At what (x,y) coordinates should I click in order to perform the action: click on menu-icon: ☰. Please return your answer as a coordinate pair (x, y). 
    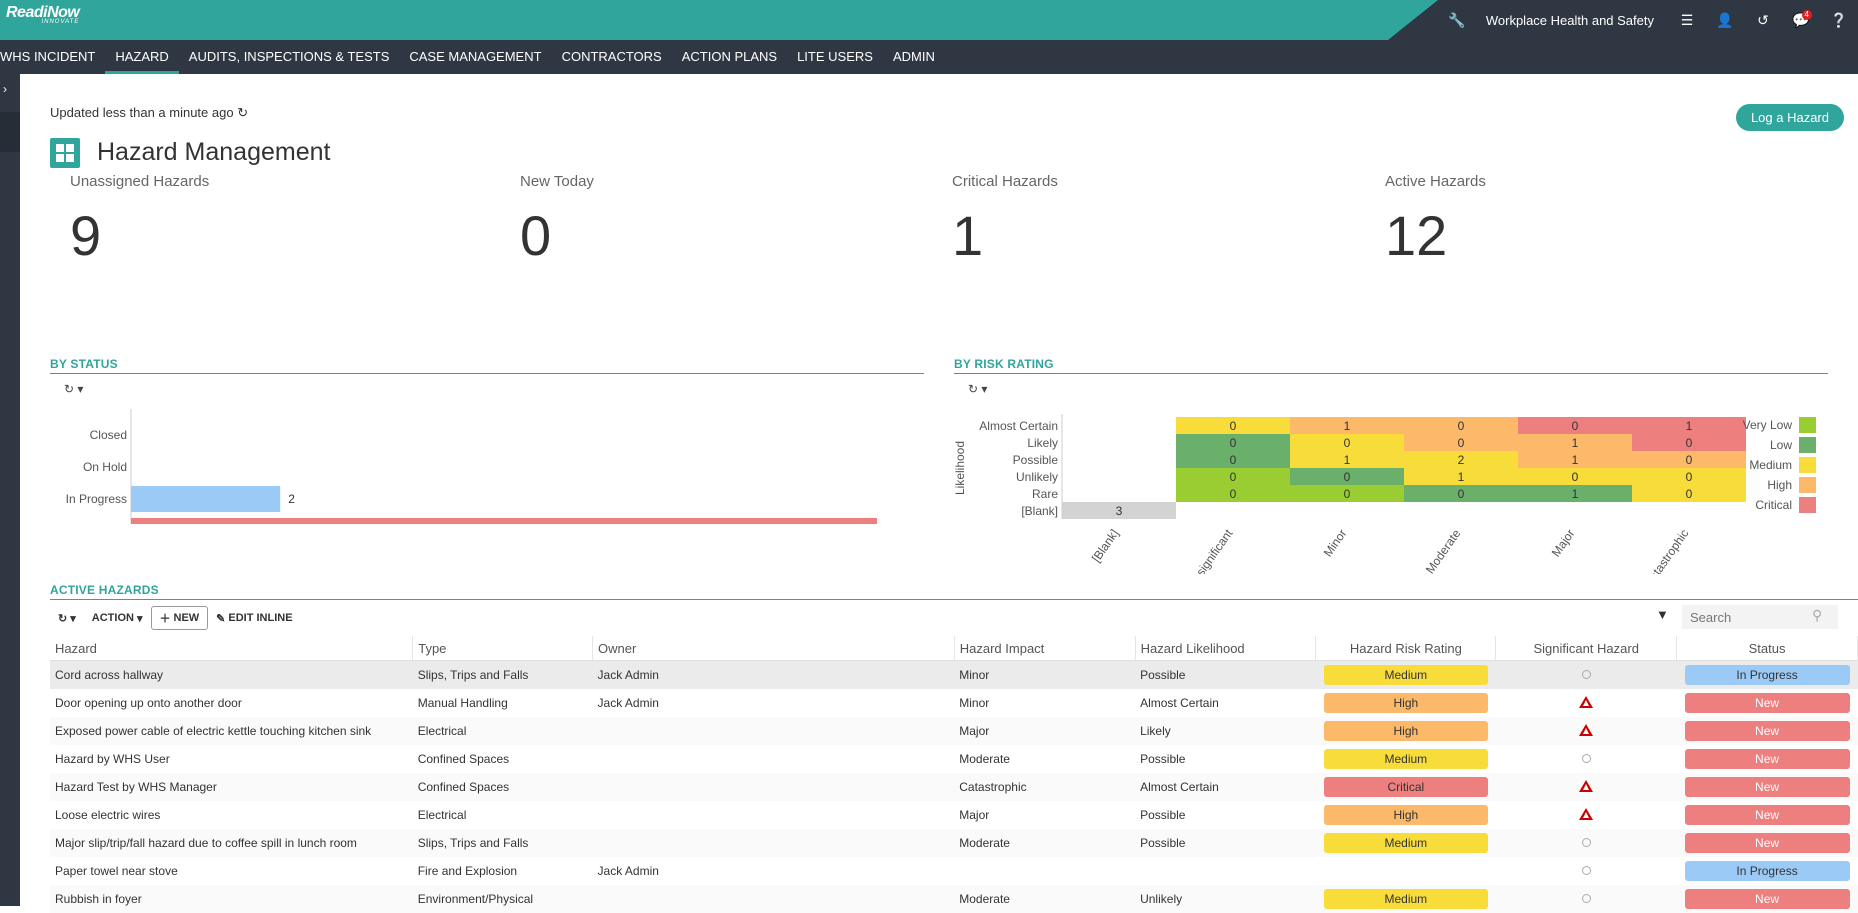
    Looking at the image, I should click on (1687, 19).